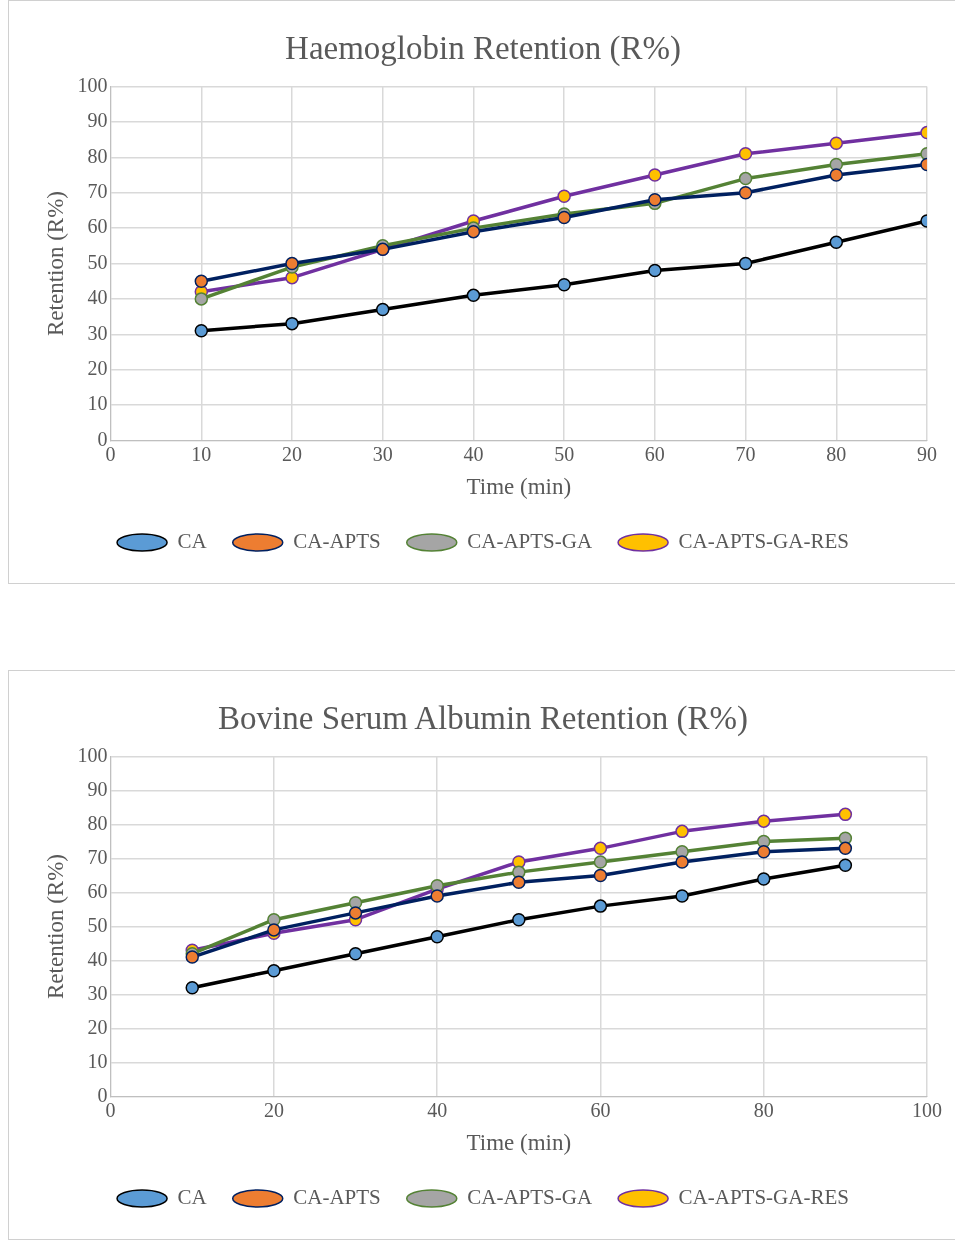 This screenshot has height=1240, width=955. Describe the element at coordinates (745, 453) in the screenshot. I see `x-tick-label: 70` at that location.